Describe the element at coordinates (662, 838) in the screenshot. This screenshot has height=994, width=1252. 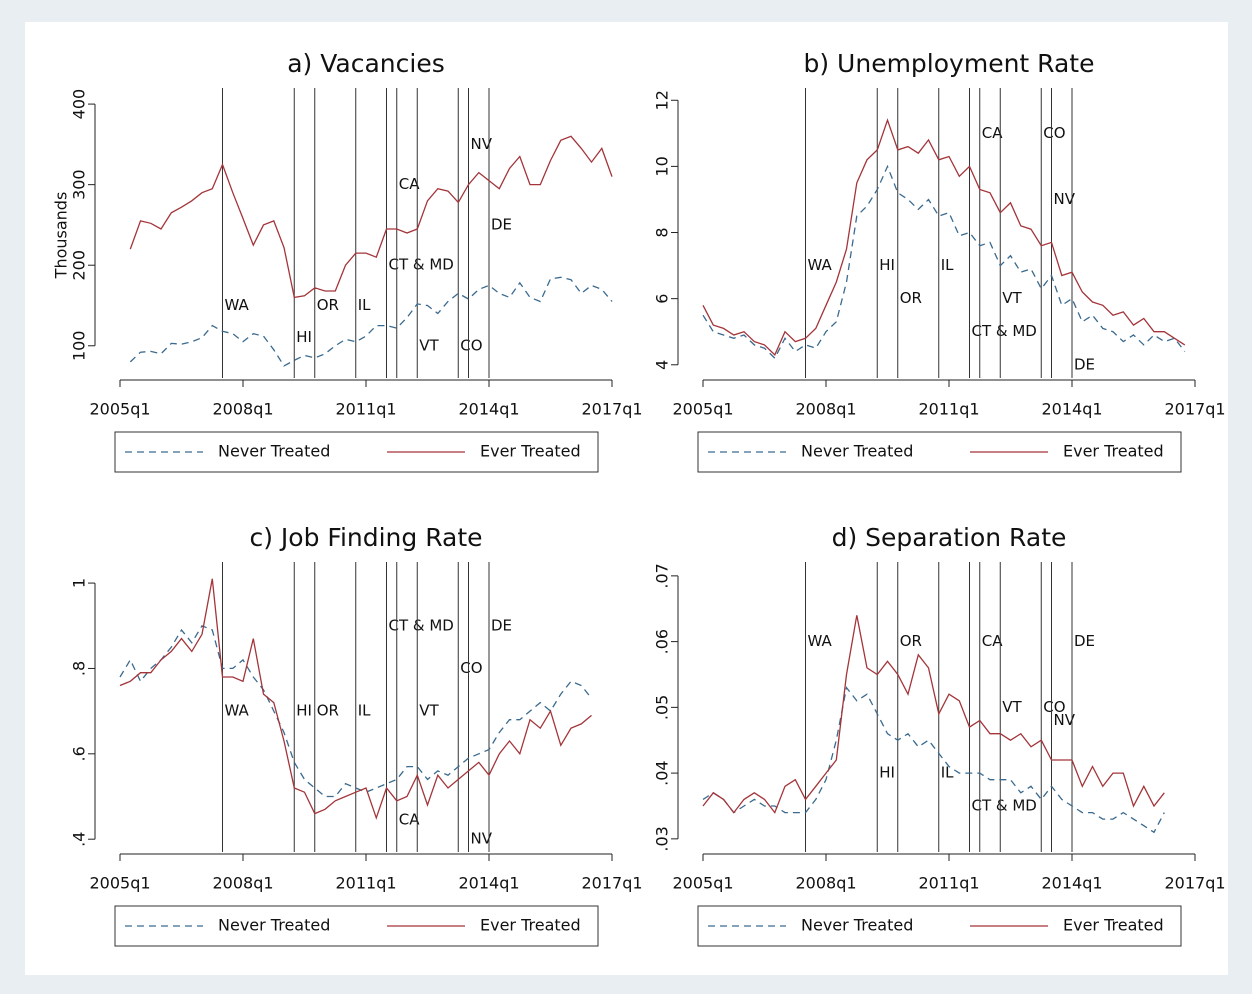
I see `y-tick-label: .03` at that location.